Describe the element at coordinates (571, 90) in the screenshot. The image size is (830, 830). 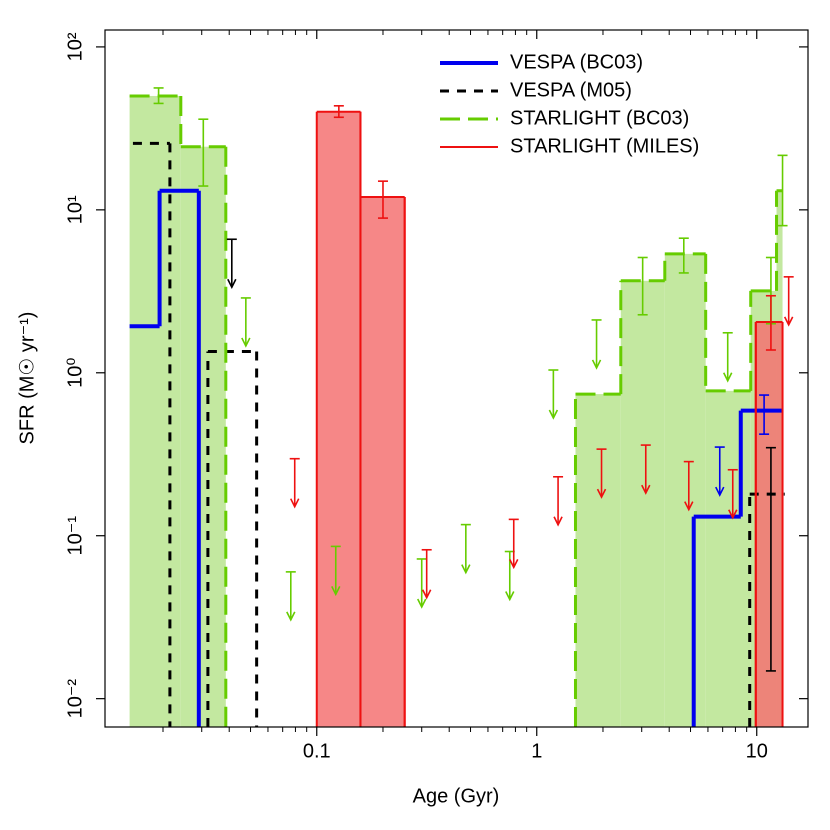
I see `legend-label: VESPA (M05)` at that location.